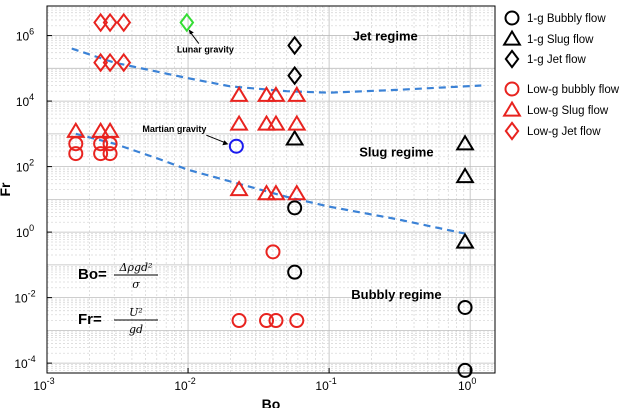  I want to click on y-tick-label: 10², so click(25, 166).